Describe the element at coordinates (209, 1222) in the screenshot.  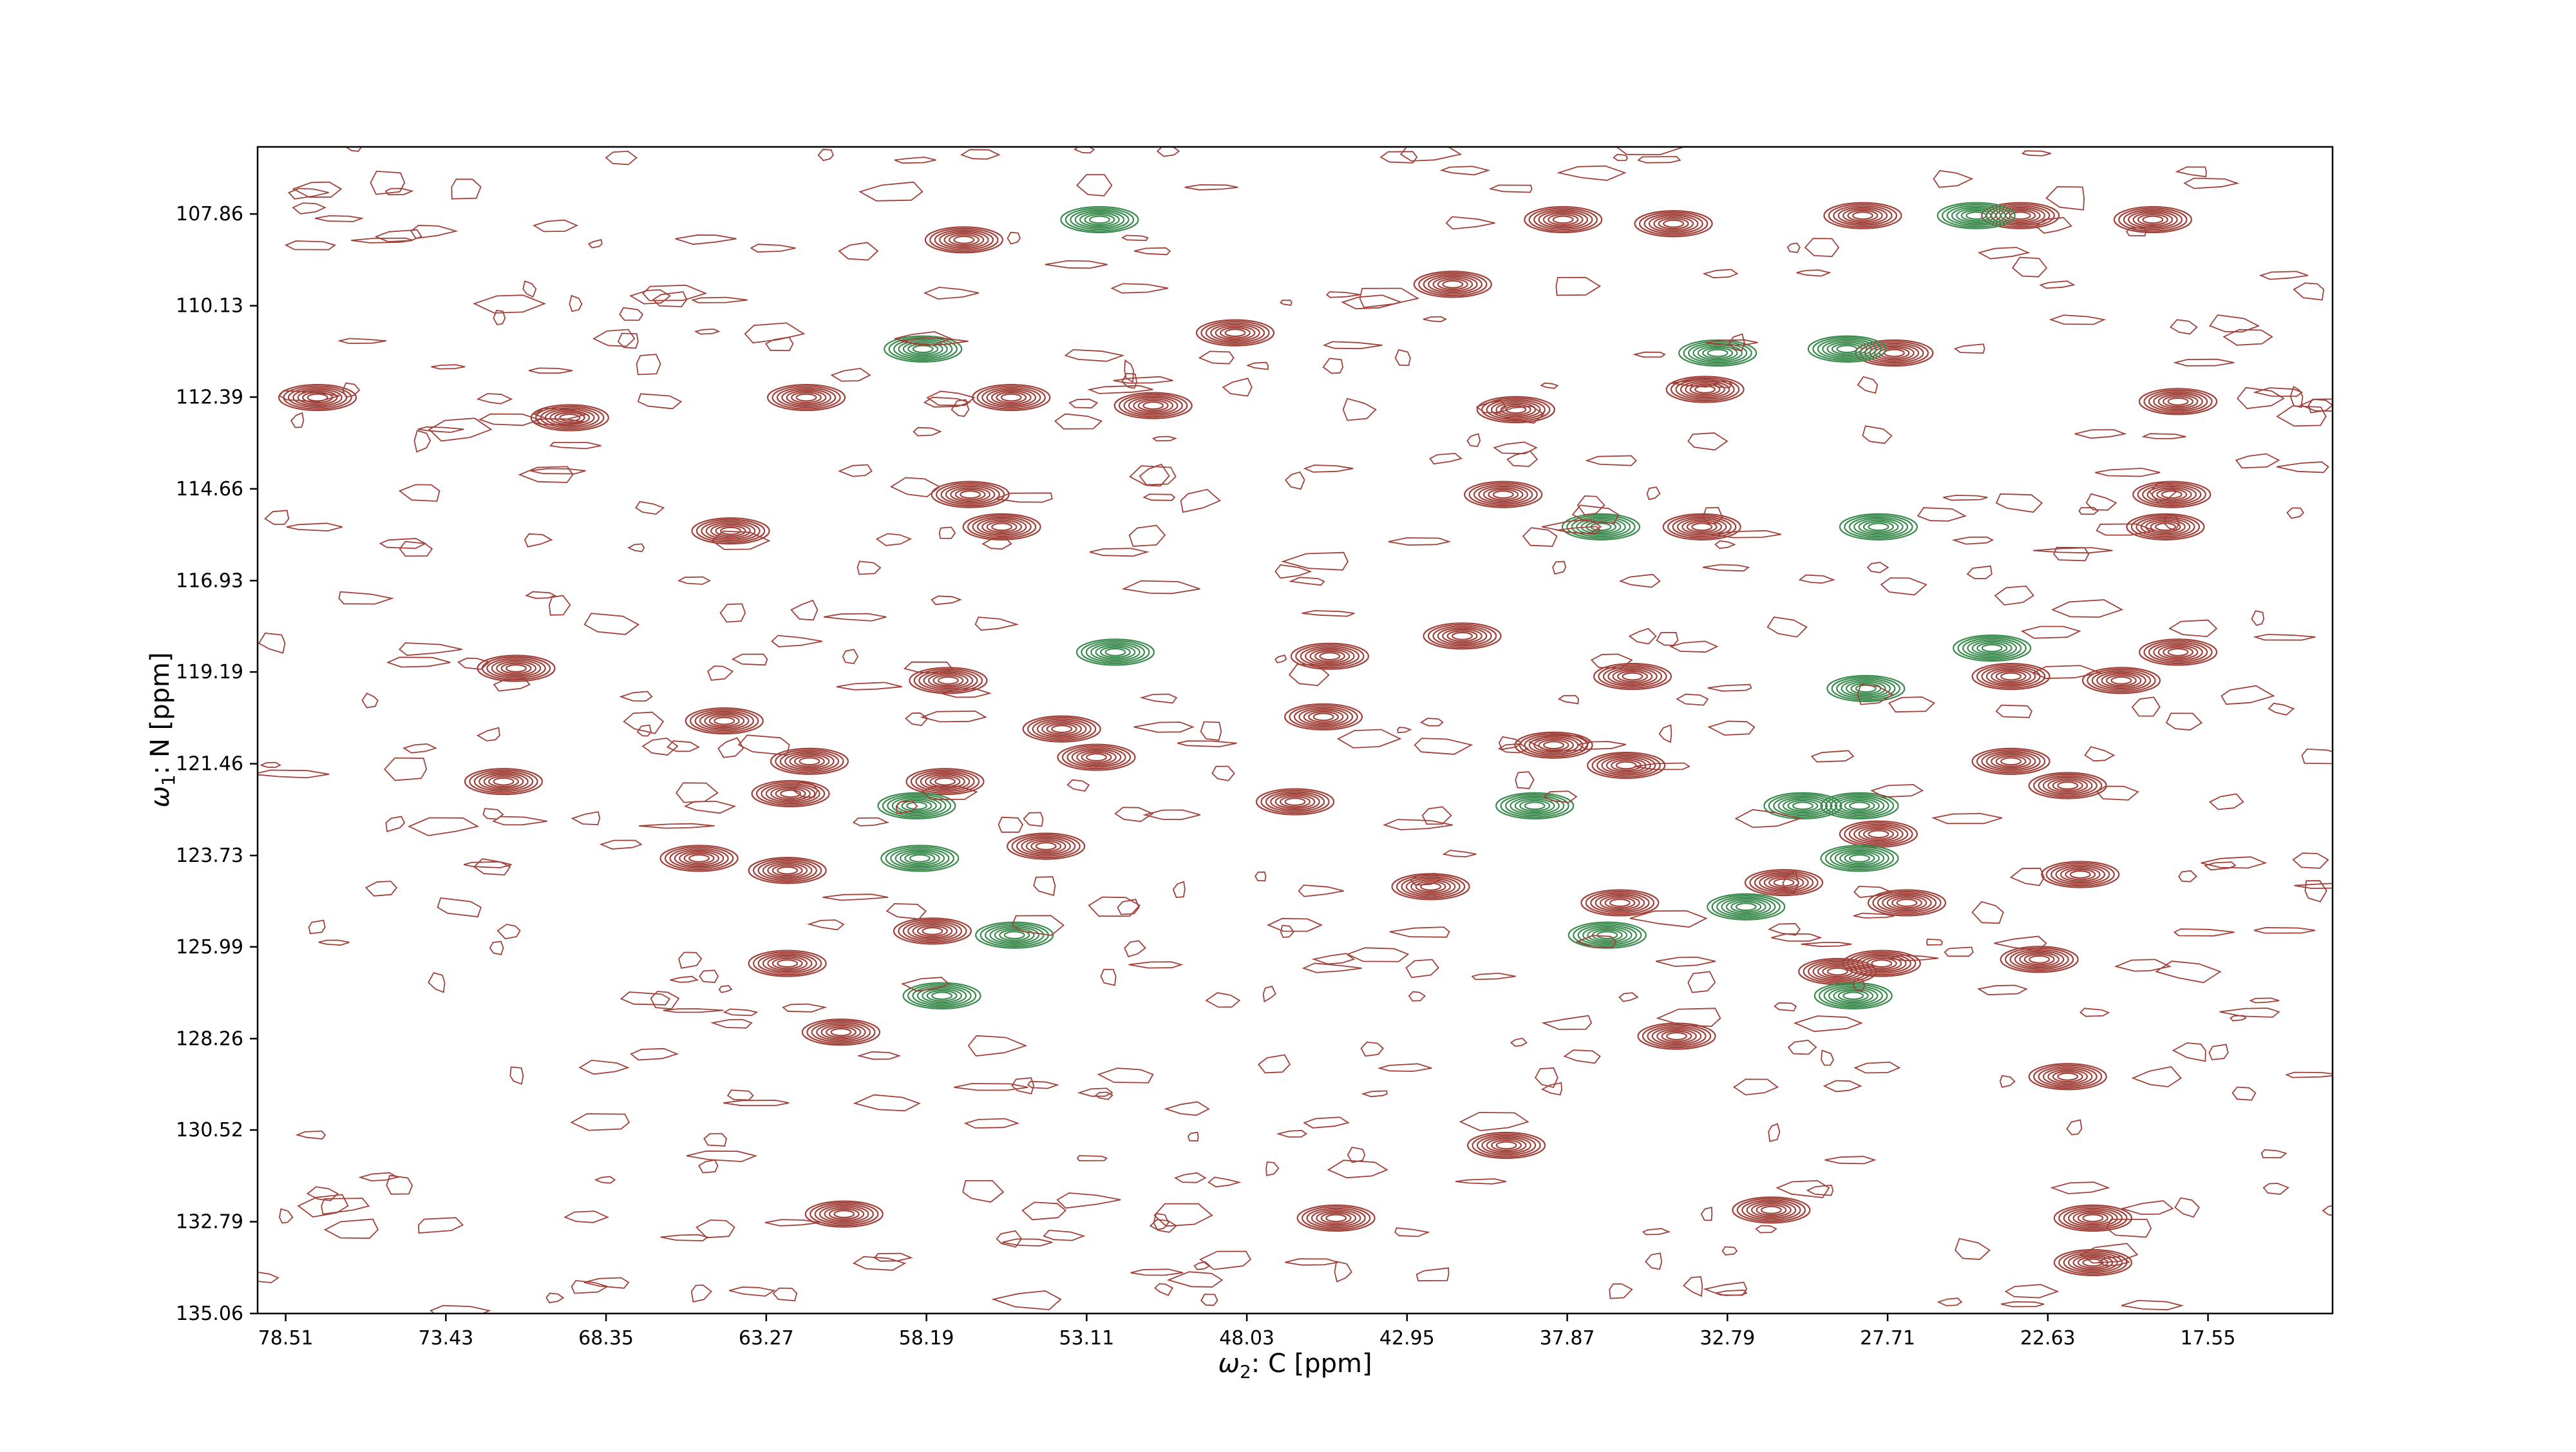
I see `y-tick-label: 132.79` at that location.